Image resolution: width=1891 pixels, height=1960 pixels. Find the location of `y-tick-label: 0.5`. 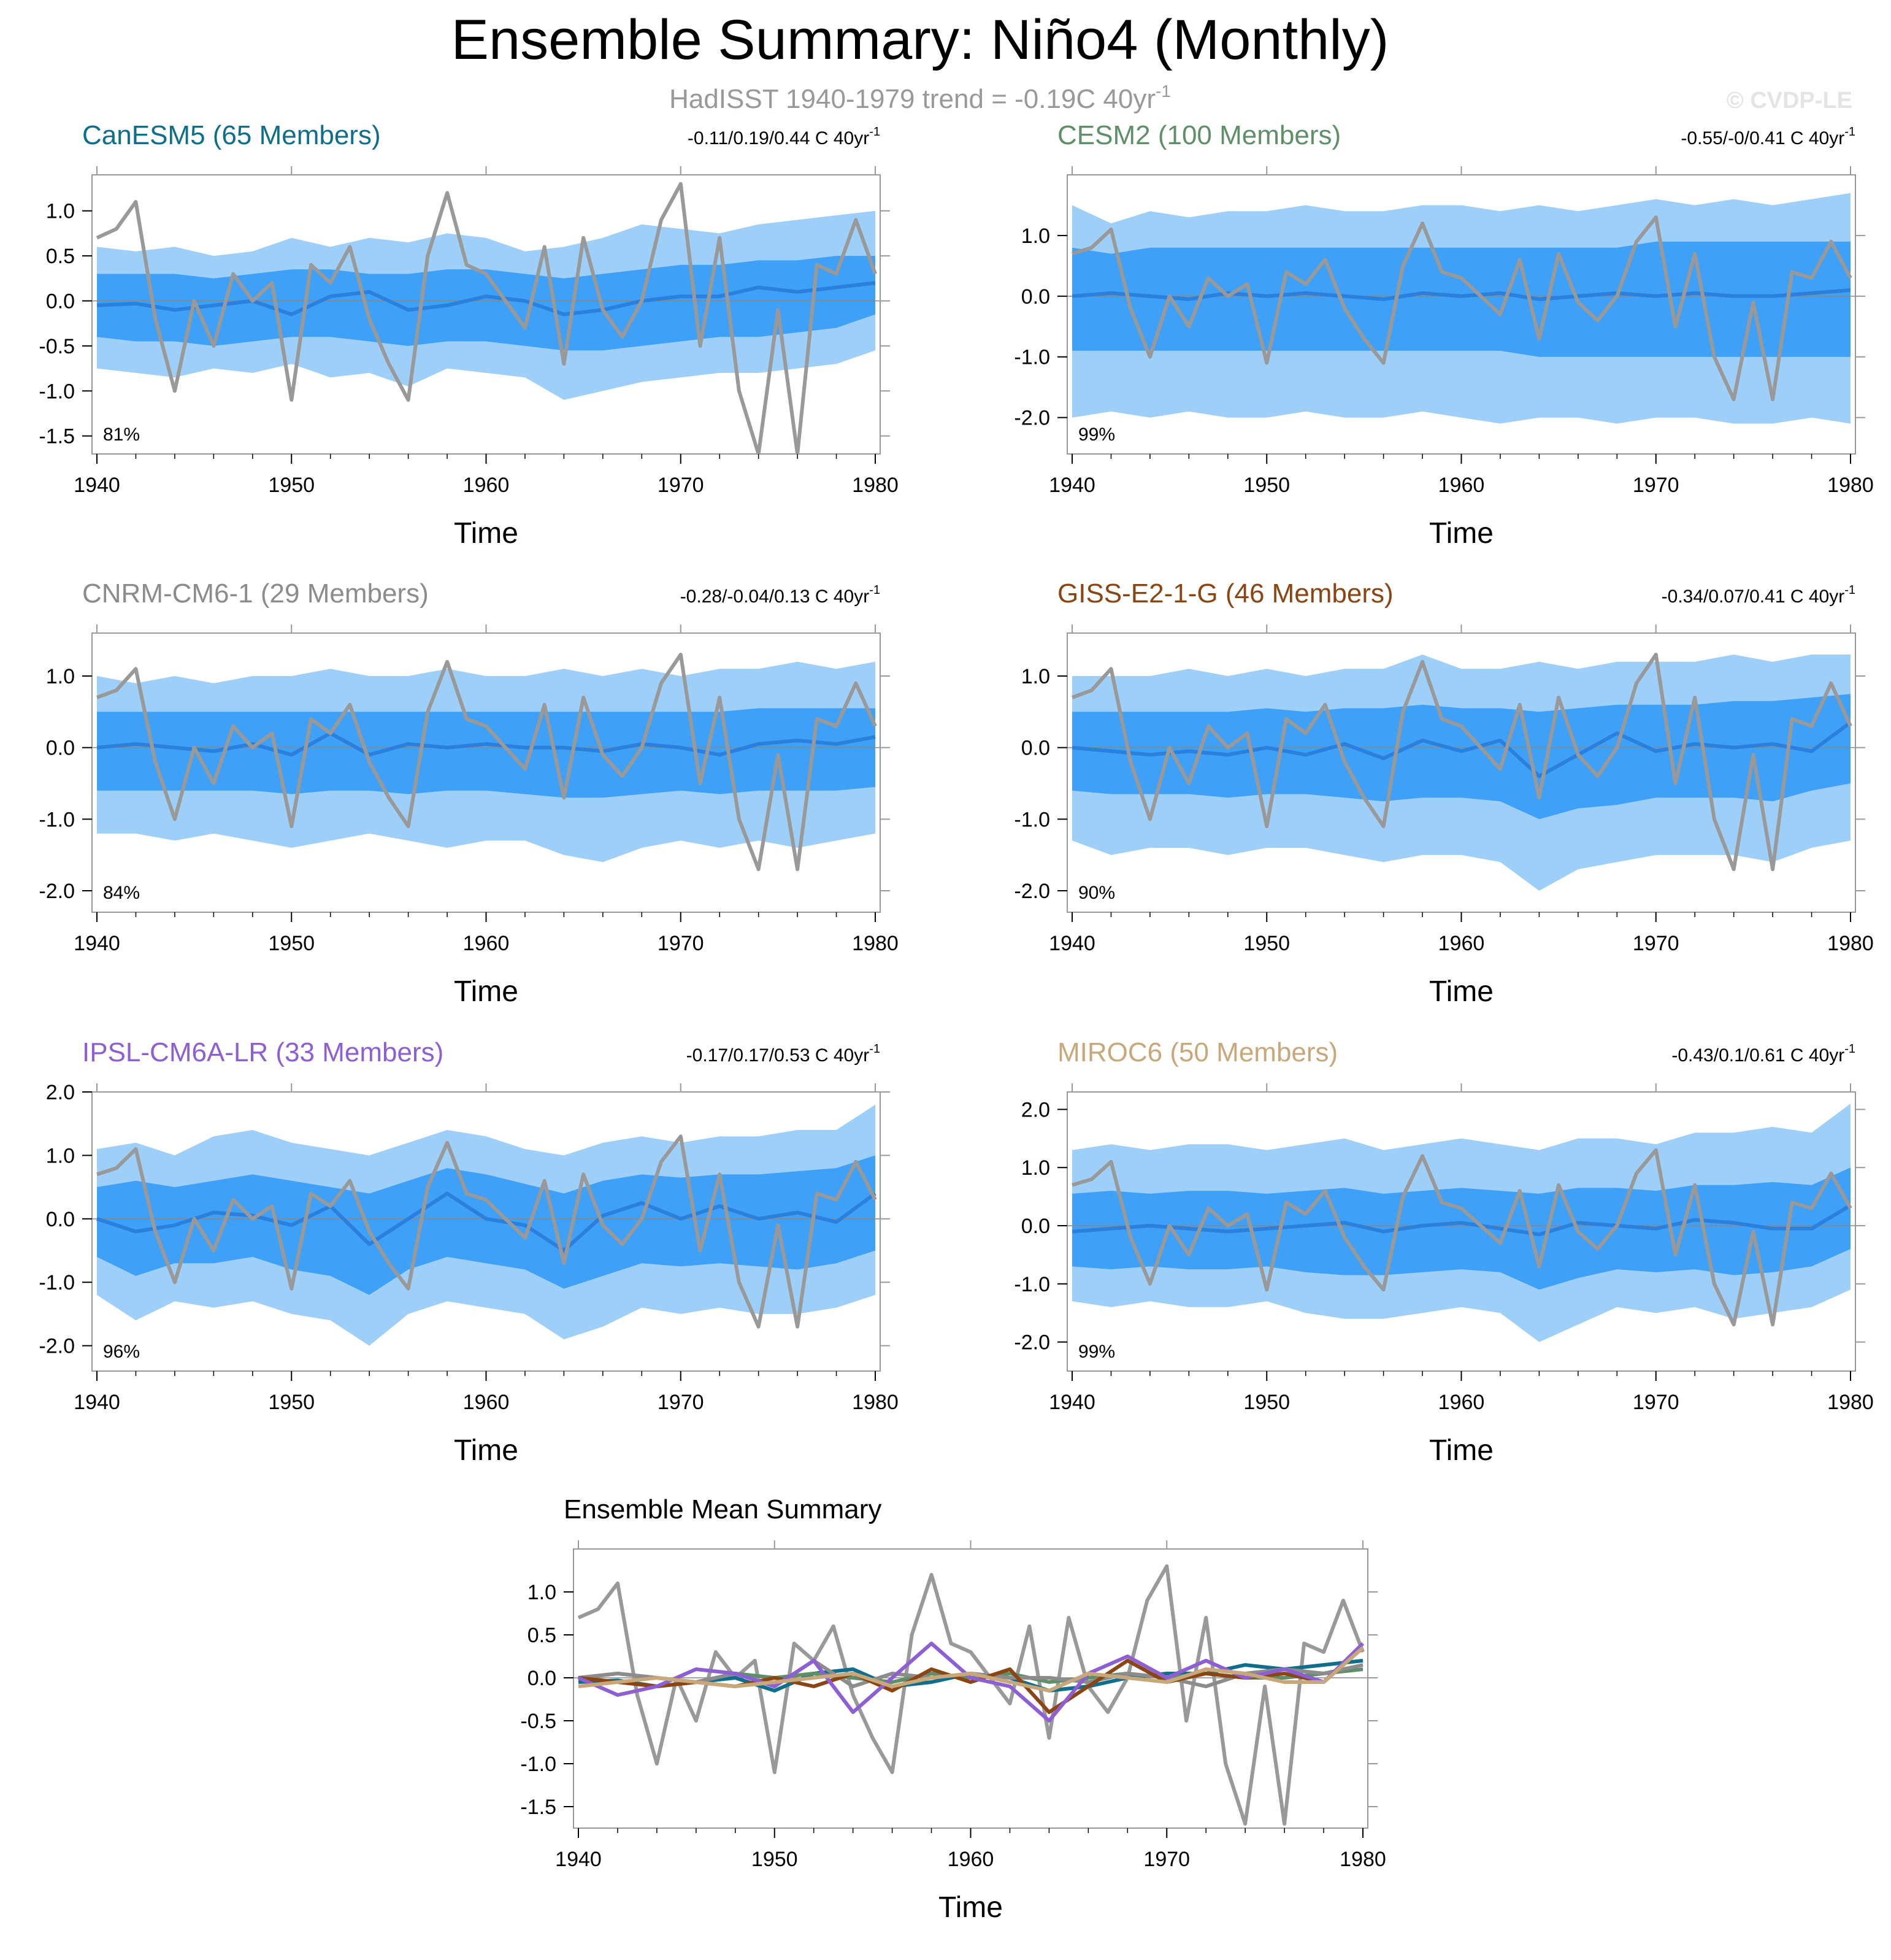

y-tick-label: 0.5 is located at coordinates (60, 256).